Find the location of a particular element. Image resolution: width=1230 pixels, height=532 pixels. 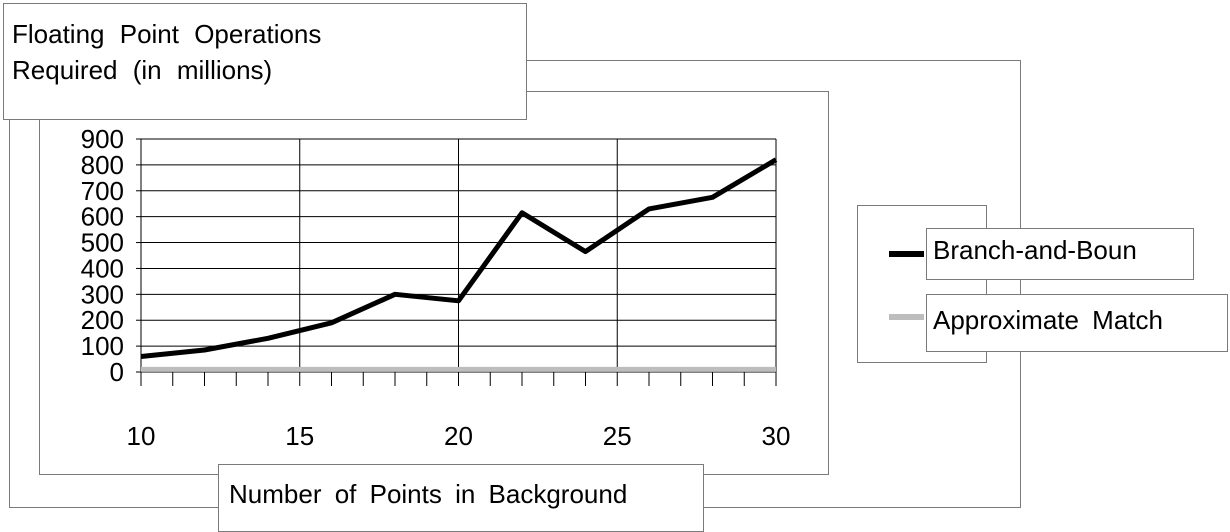

legend-swatch-branch-and-bound is located at coordinates (906, 254).